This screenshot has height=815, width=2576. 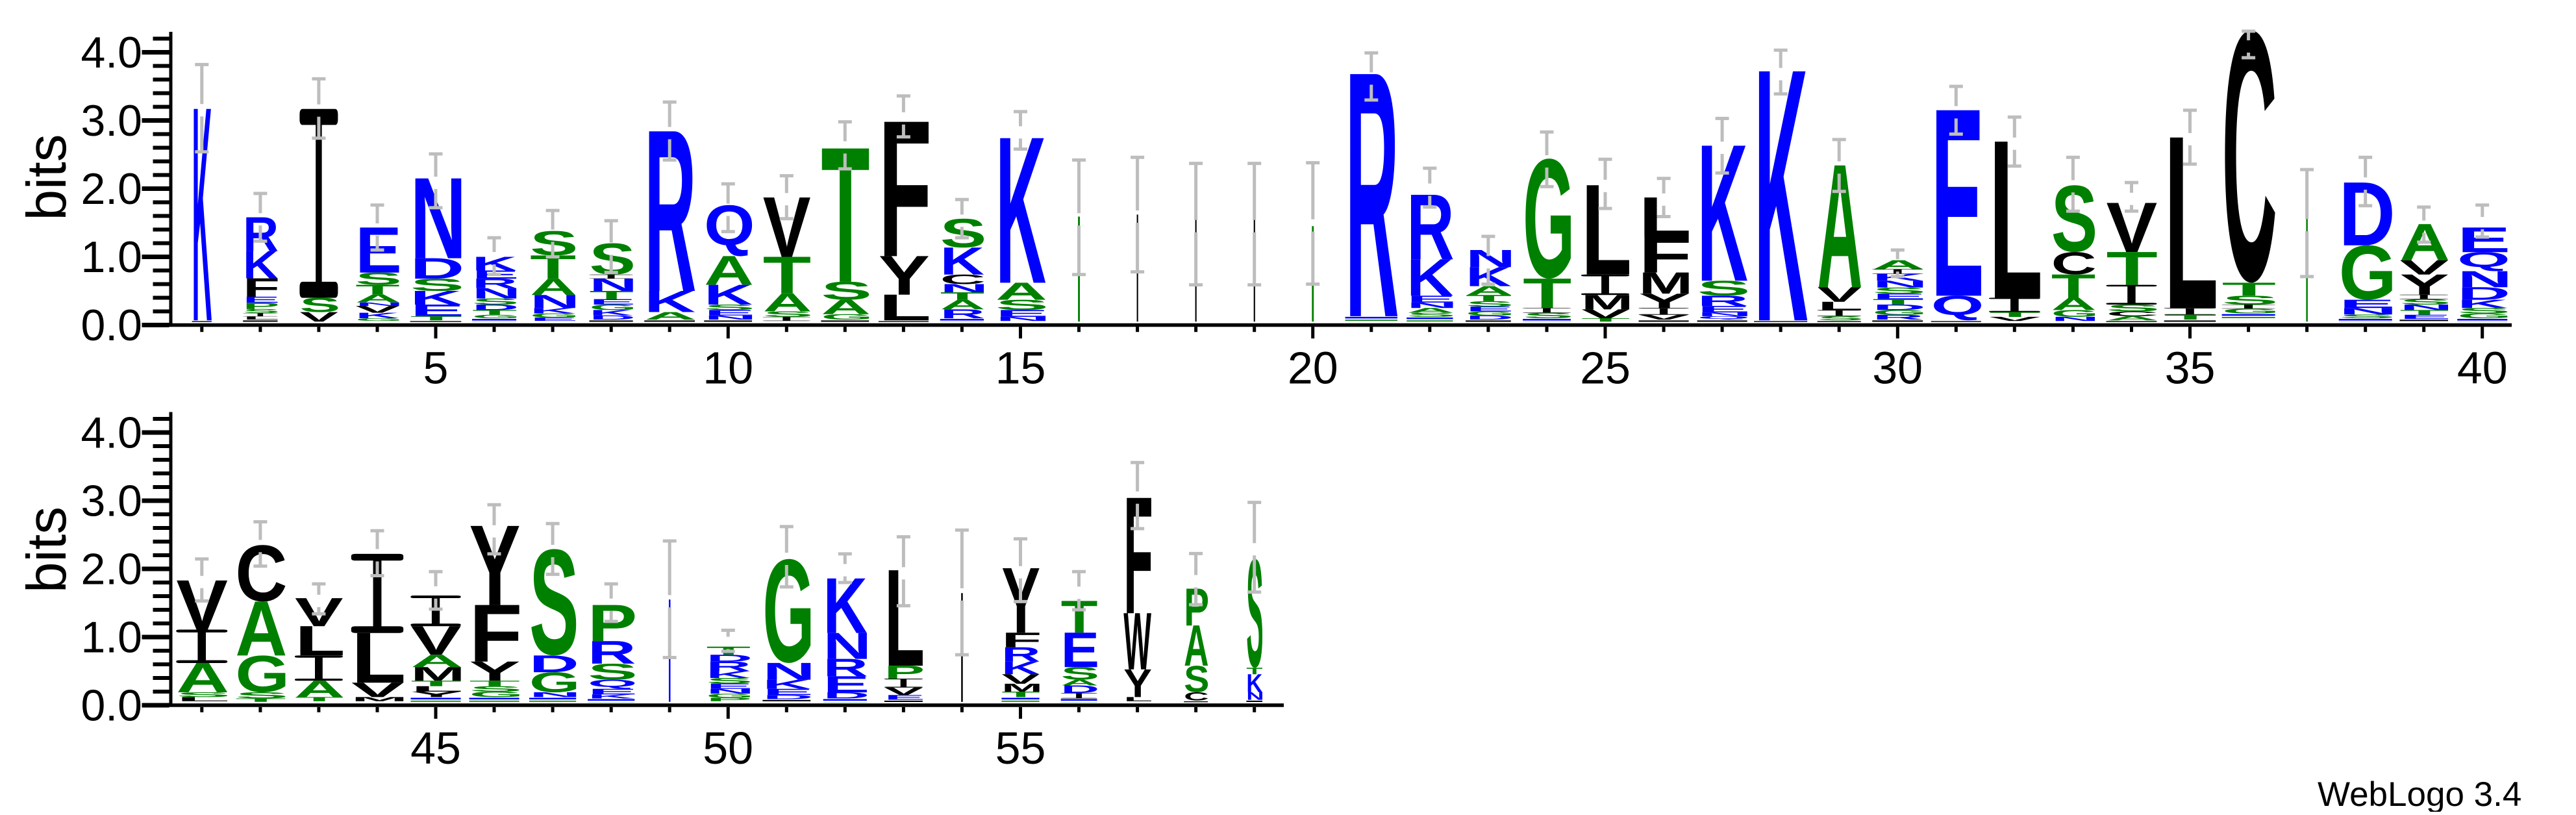 What do you see at coordinates (2482, 368) in the screenshot?
I see `svg-text: 40` at bounding box center [2482, 368].